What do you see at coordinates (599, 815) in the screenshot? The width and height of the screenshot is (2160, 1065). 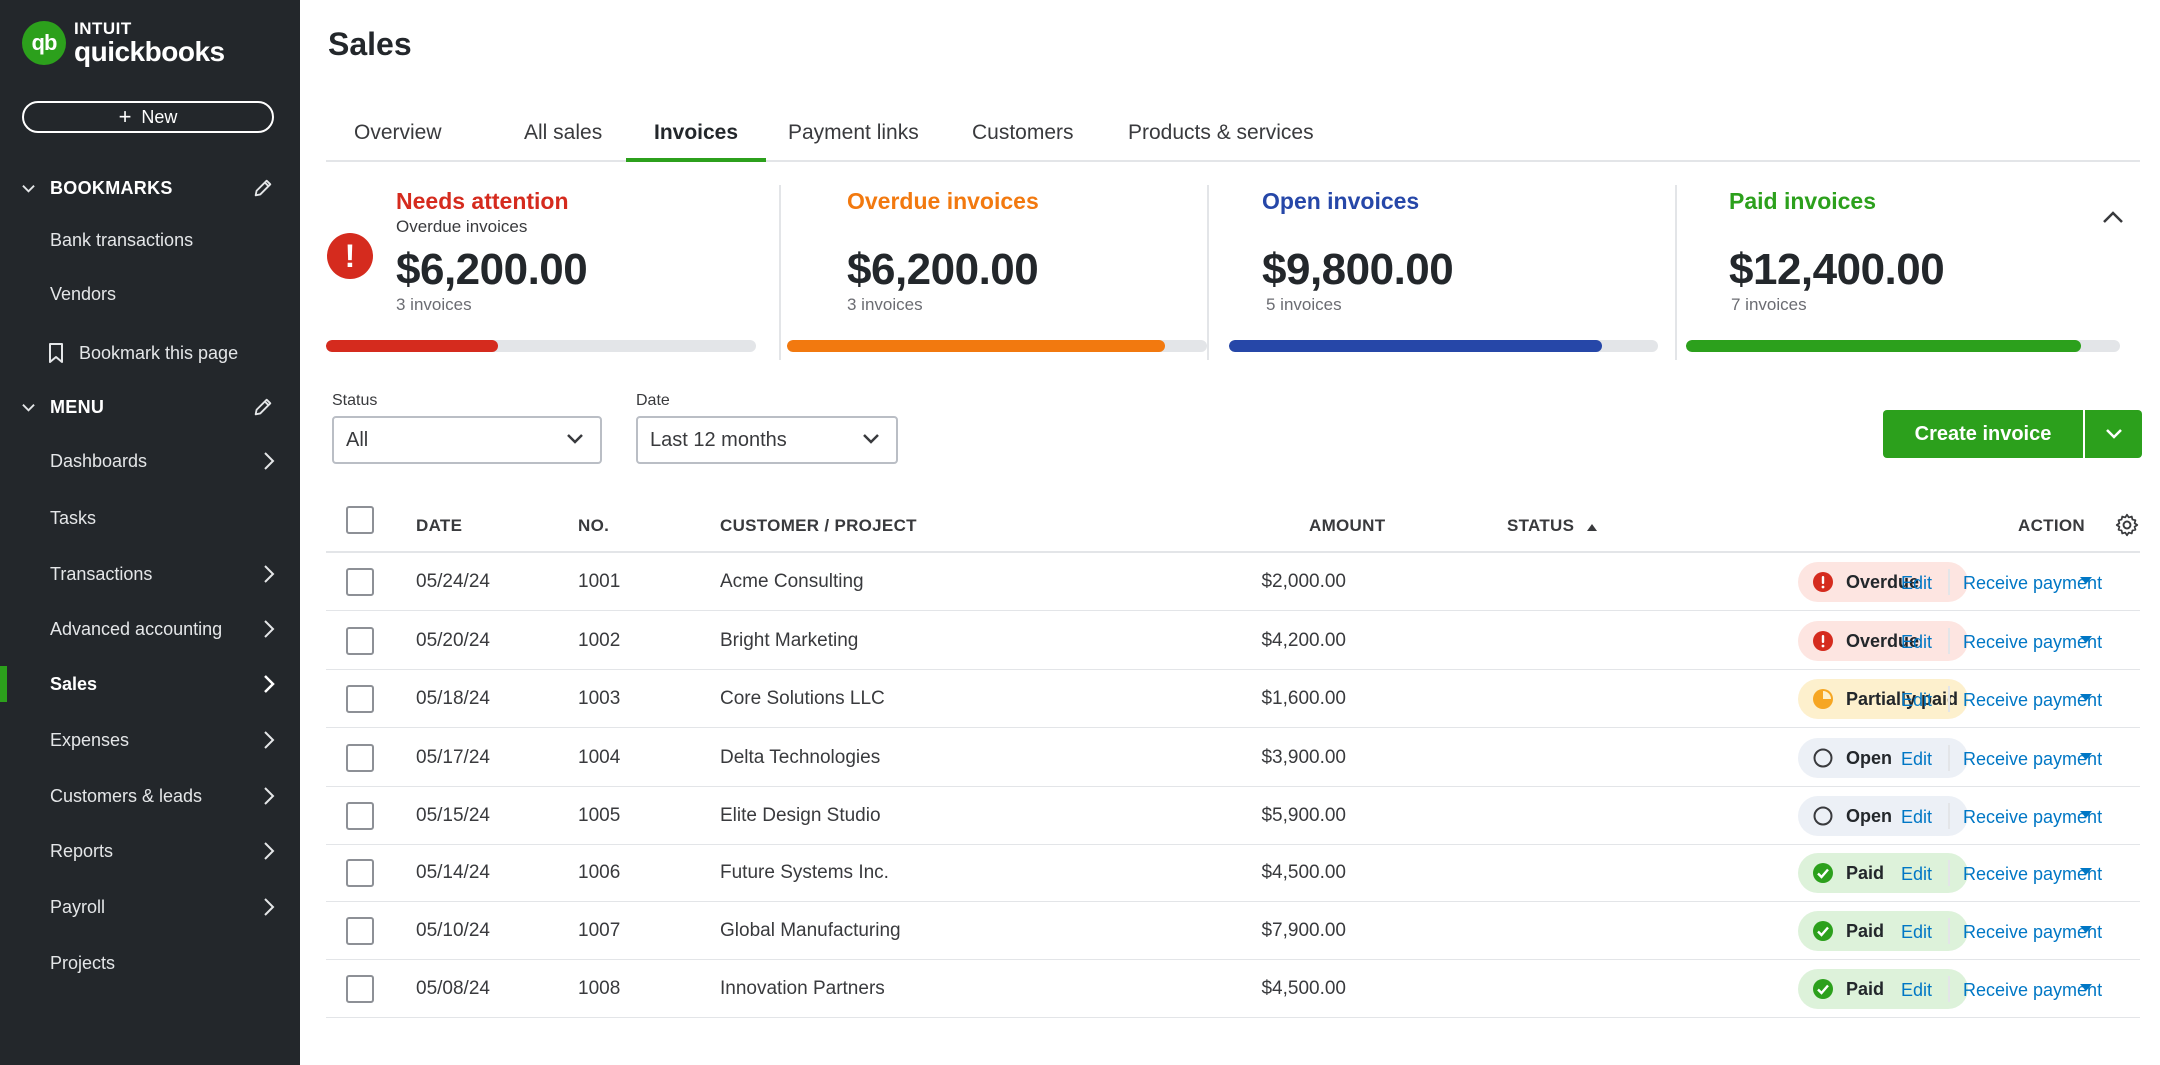 I see `row-number: 1005` at bounding box center [599, 815].